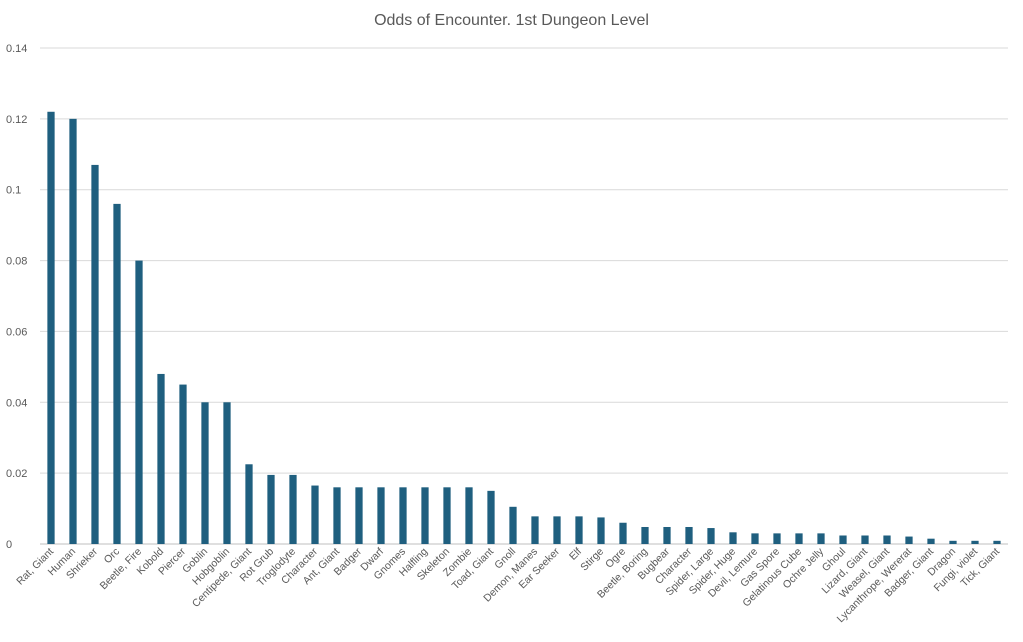  Describe the element at coordinates (16, 49) in the screenshot. I see `y-tick-label: 0.14` at that location.